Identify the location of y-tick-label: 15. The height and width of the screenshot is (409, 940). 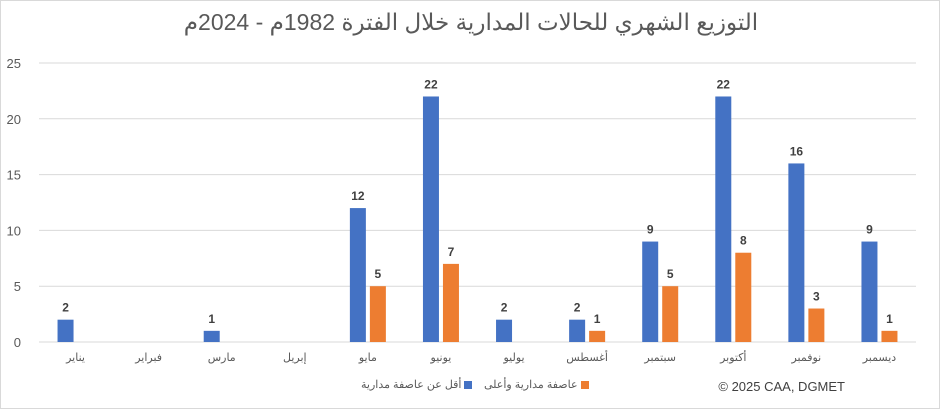
(14, 175).